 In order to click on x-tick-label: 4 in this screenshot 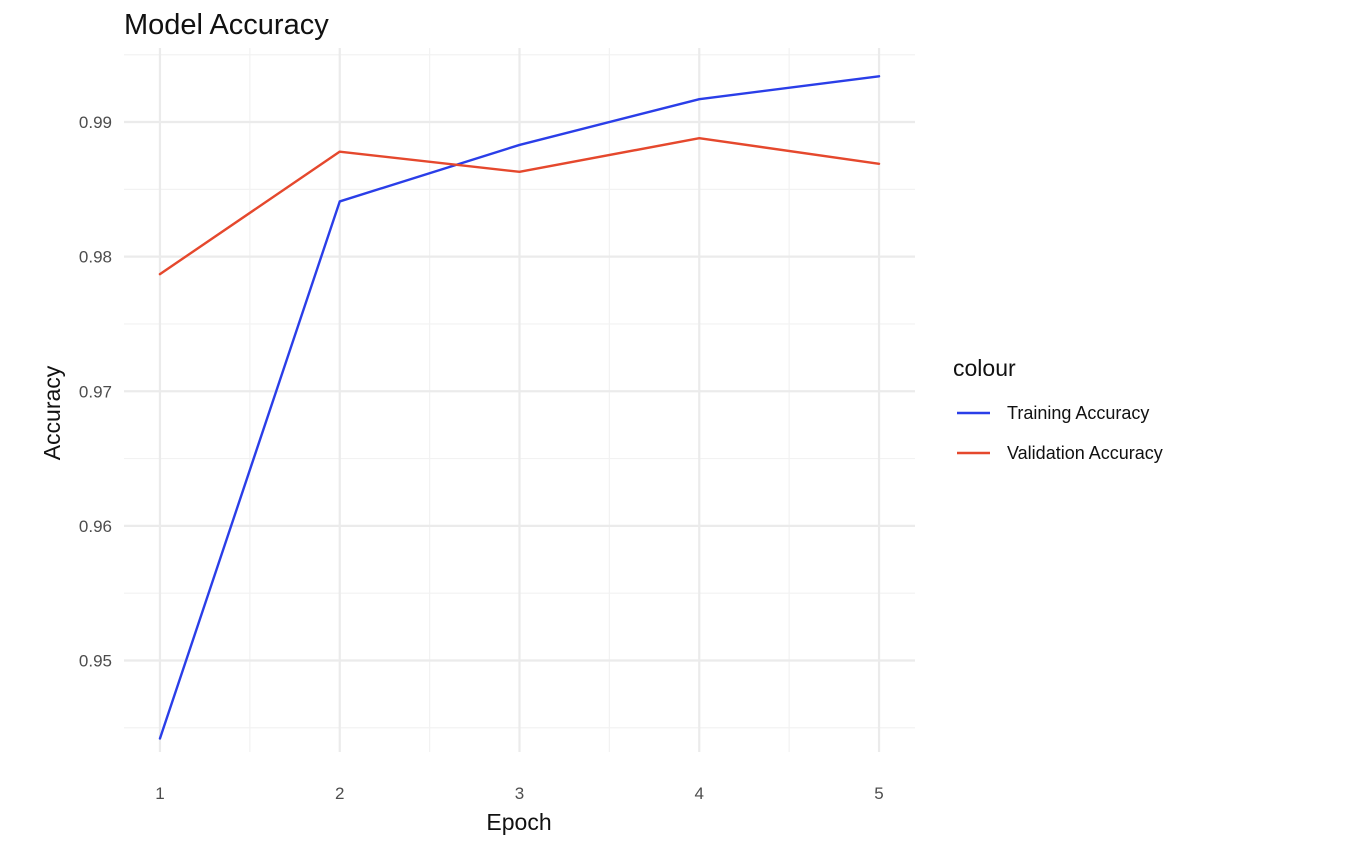, I will do `click(699, 793)`.